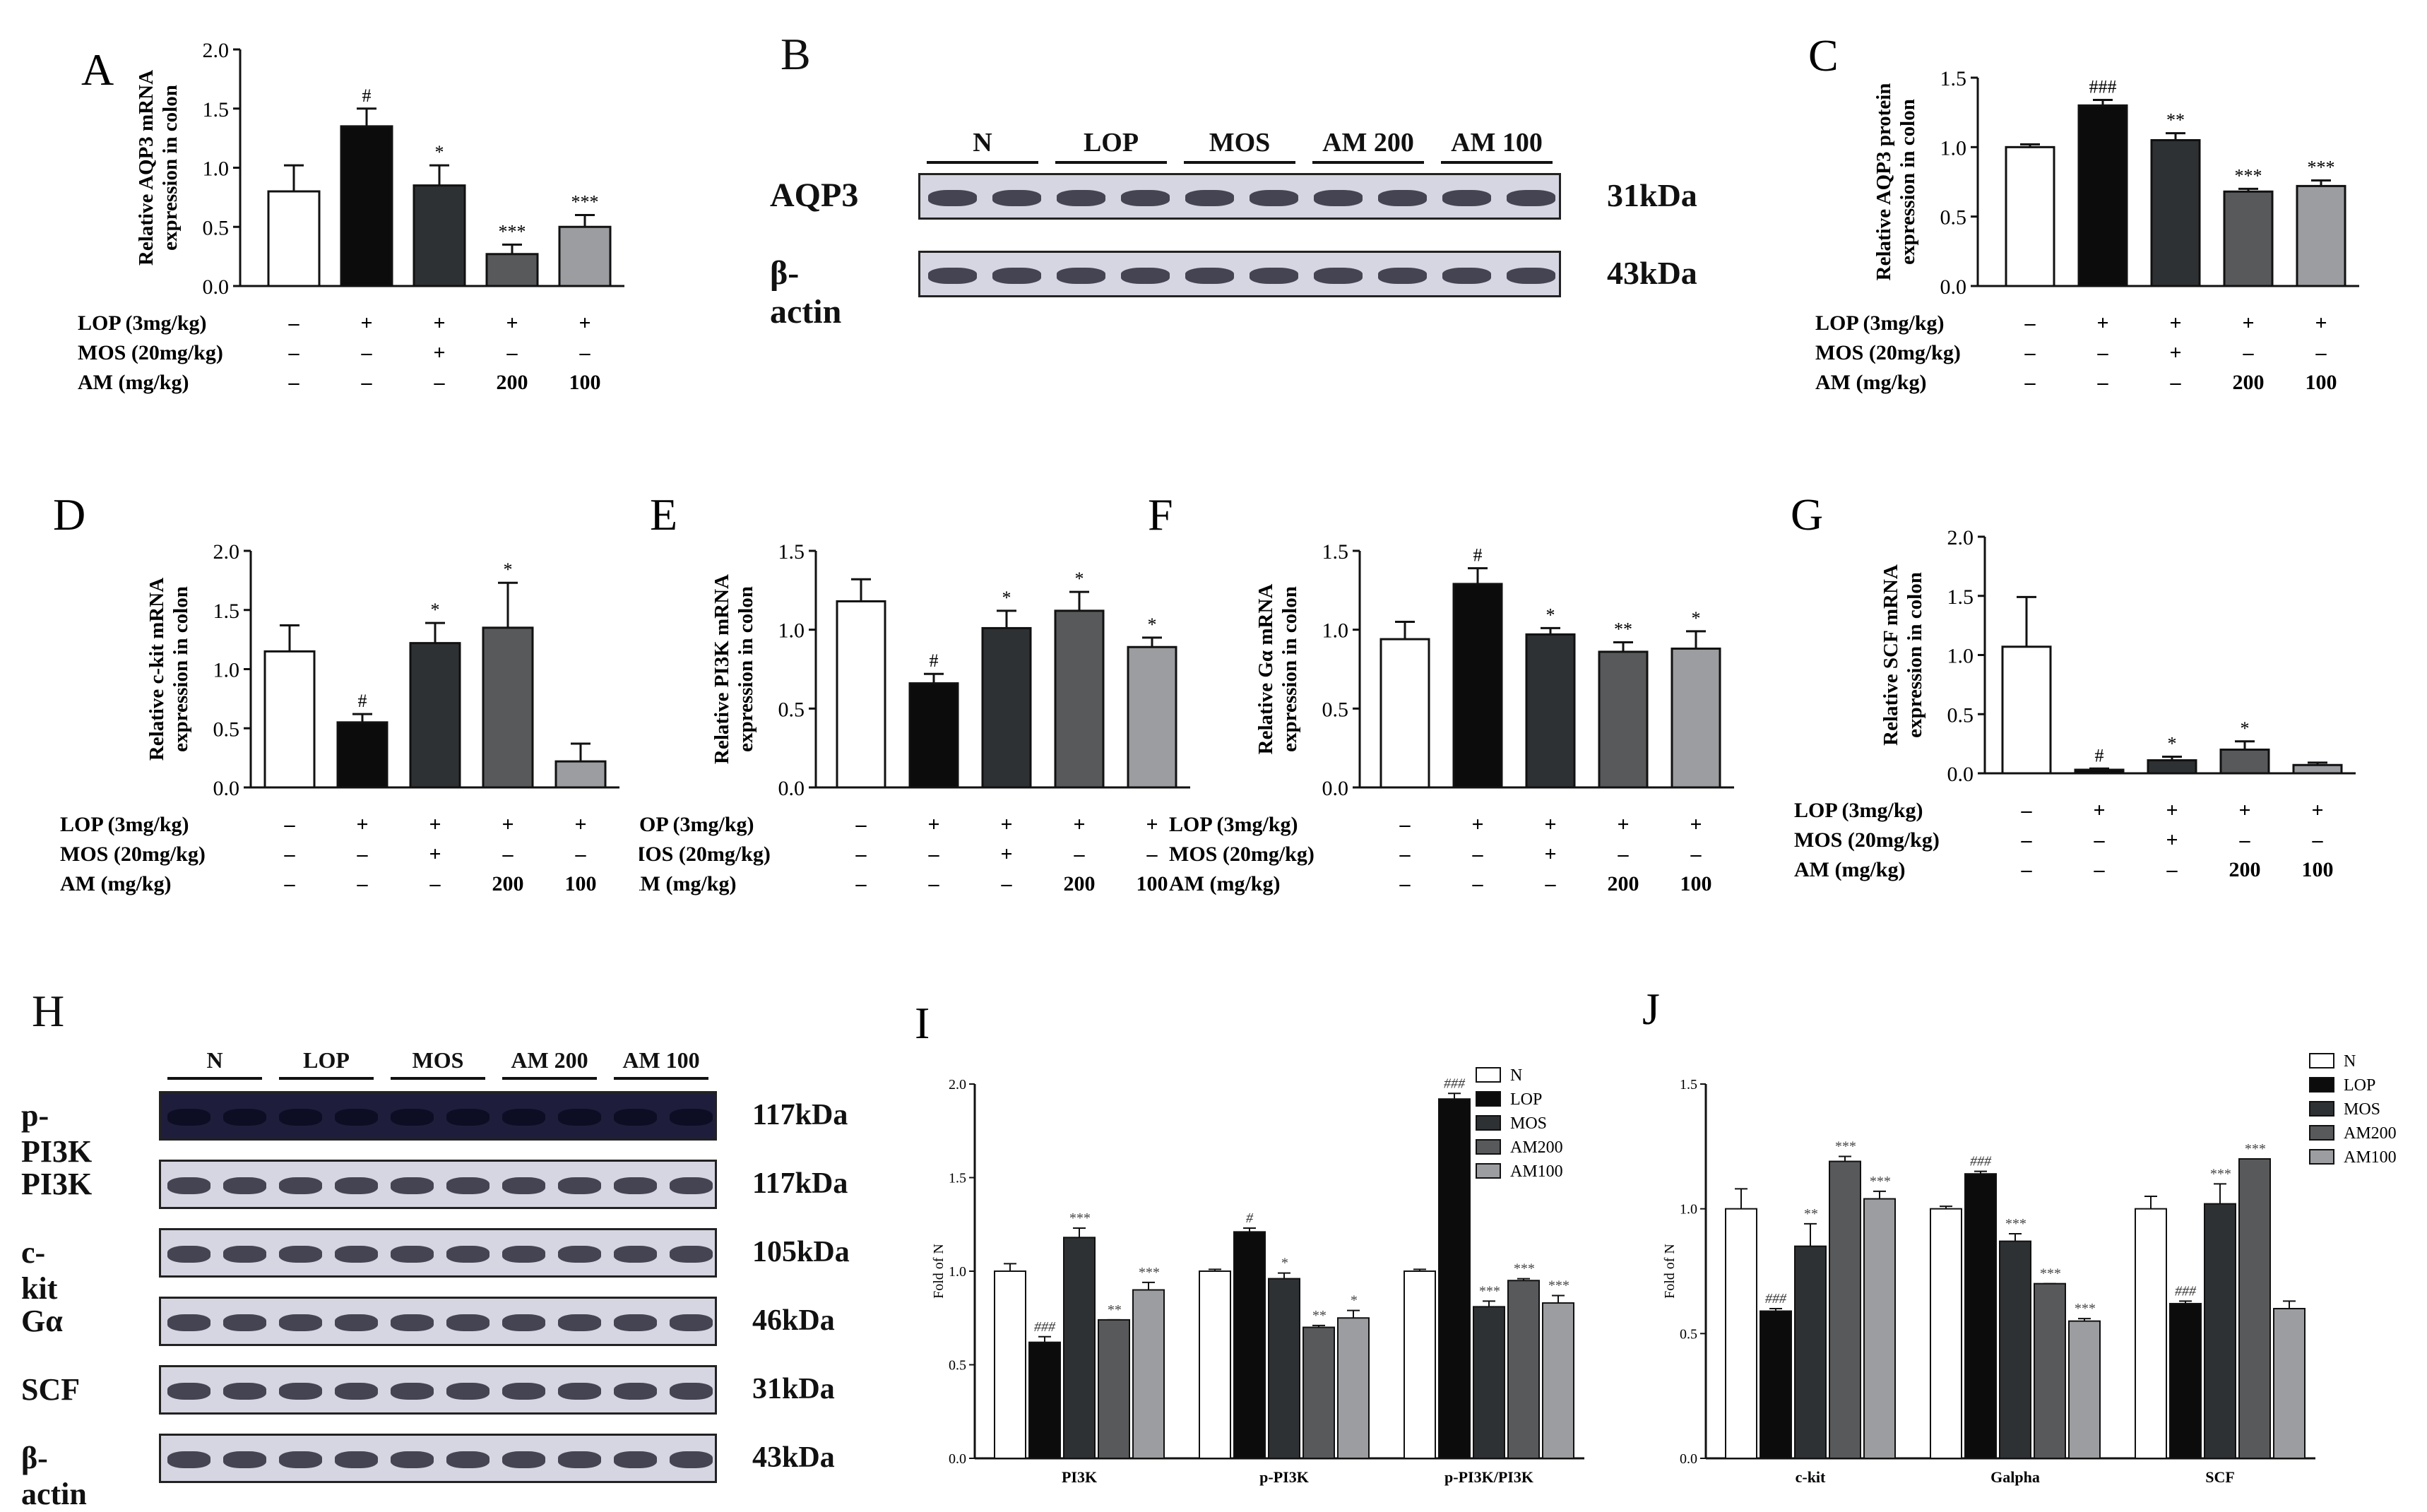 This screenshot has width=2427, height=1512. Describe the element at coordinates (2249, 382) in the screenshot. I see `treatment-value: 200` at that location.